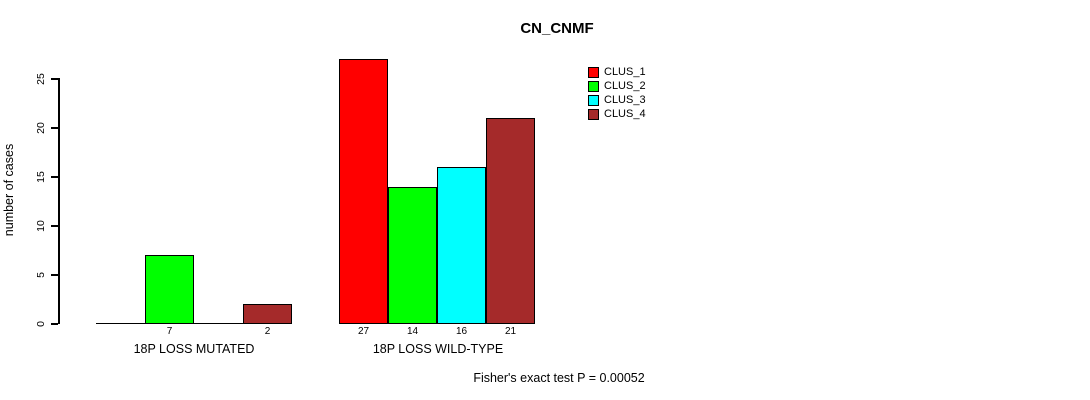 Image resolution: width=1090 pixels, height=400 pixels. Describe the element at coordinates (412, 331) in the screenshot. I see `bar-value-label: 14` at that location.